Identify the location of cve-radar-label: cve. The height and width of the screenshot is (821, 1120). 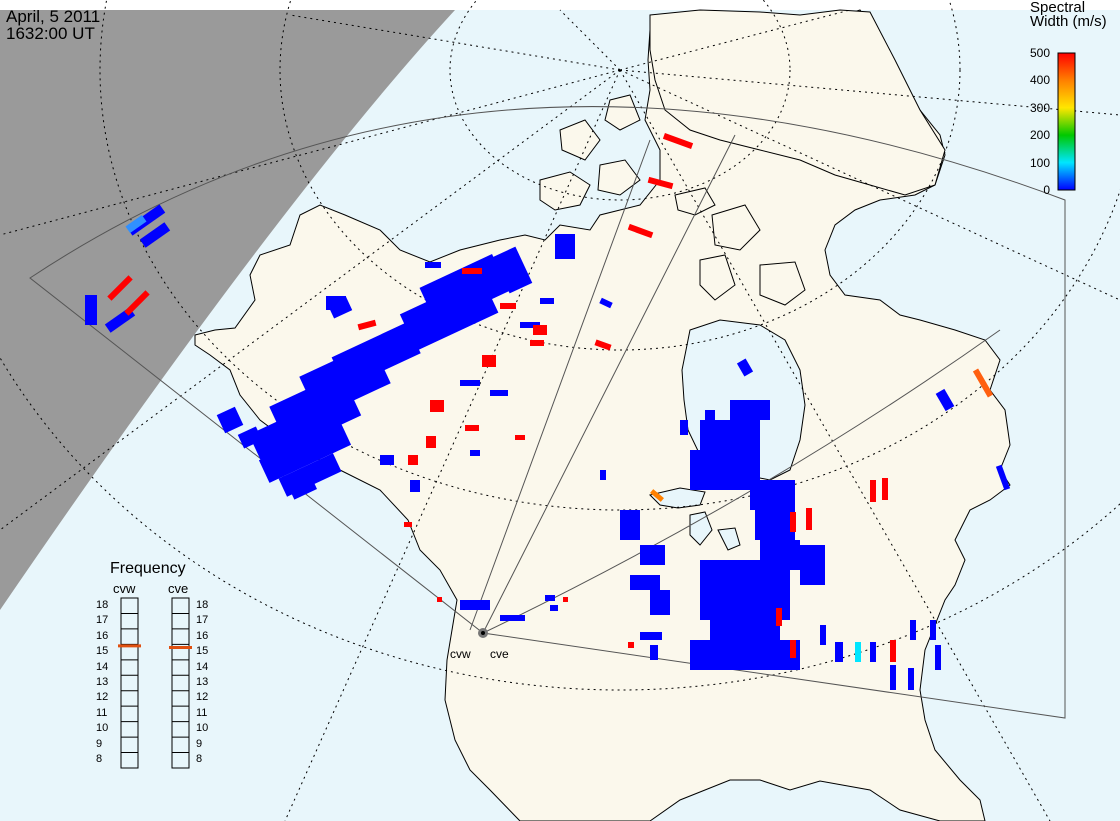
(178, 588).